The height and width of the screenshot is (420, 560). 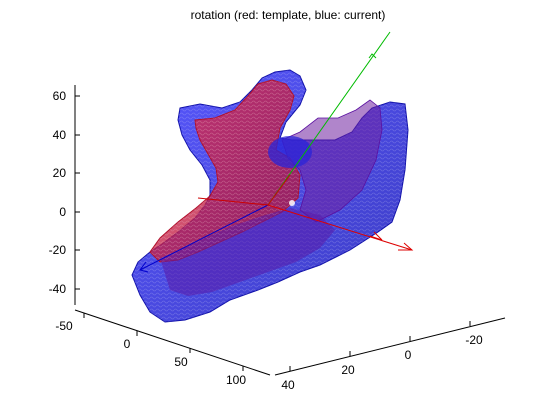 What do you see at coordinates (60, 96) in the screenshot?
I see `z-tick-label: 60` at bounding box center [60, 96].